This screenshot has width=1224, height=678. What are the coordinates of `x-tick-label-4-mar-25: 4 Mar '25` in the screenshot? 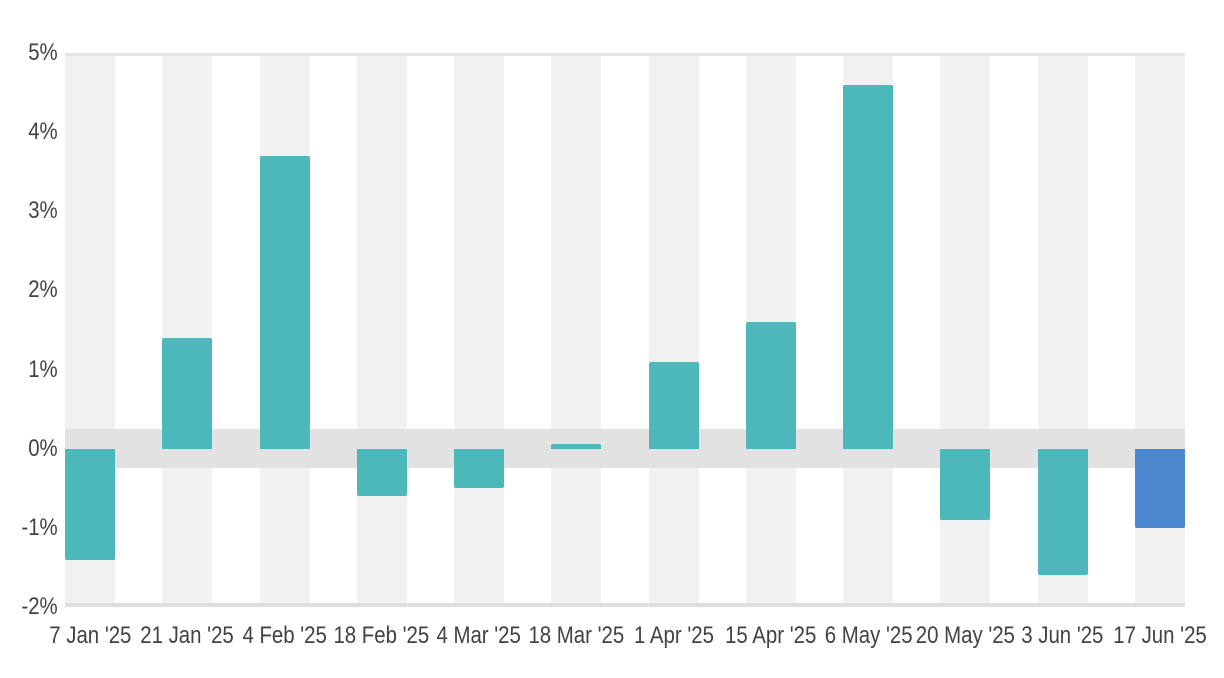 It's located at (479, 636).